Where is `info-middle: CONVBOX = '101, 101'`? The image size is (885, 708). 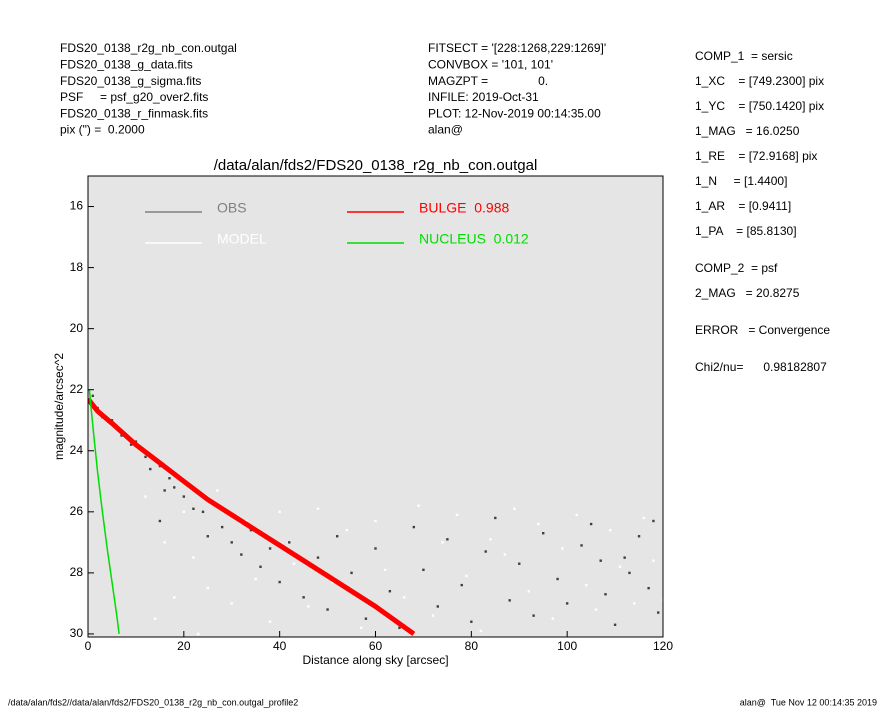
info-middle: CONVBOX = '101, 101' is located at coordinates (490, 64).